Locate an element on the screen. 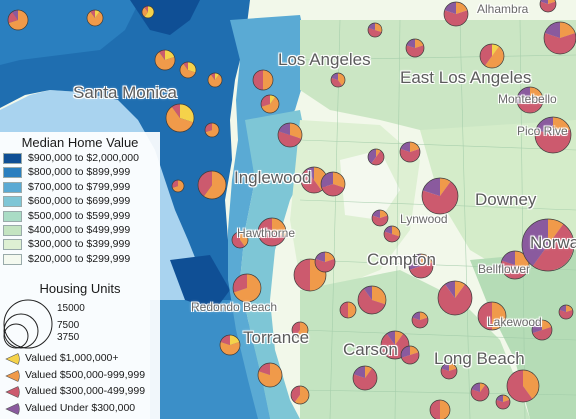 The width and height of the screenshot is (576, 419). legend-pie-label: Valued $300,000-499,999 is located at coordinates (85, 391).